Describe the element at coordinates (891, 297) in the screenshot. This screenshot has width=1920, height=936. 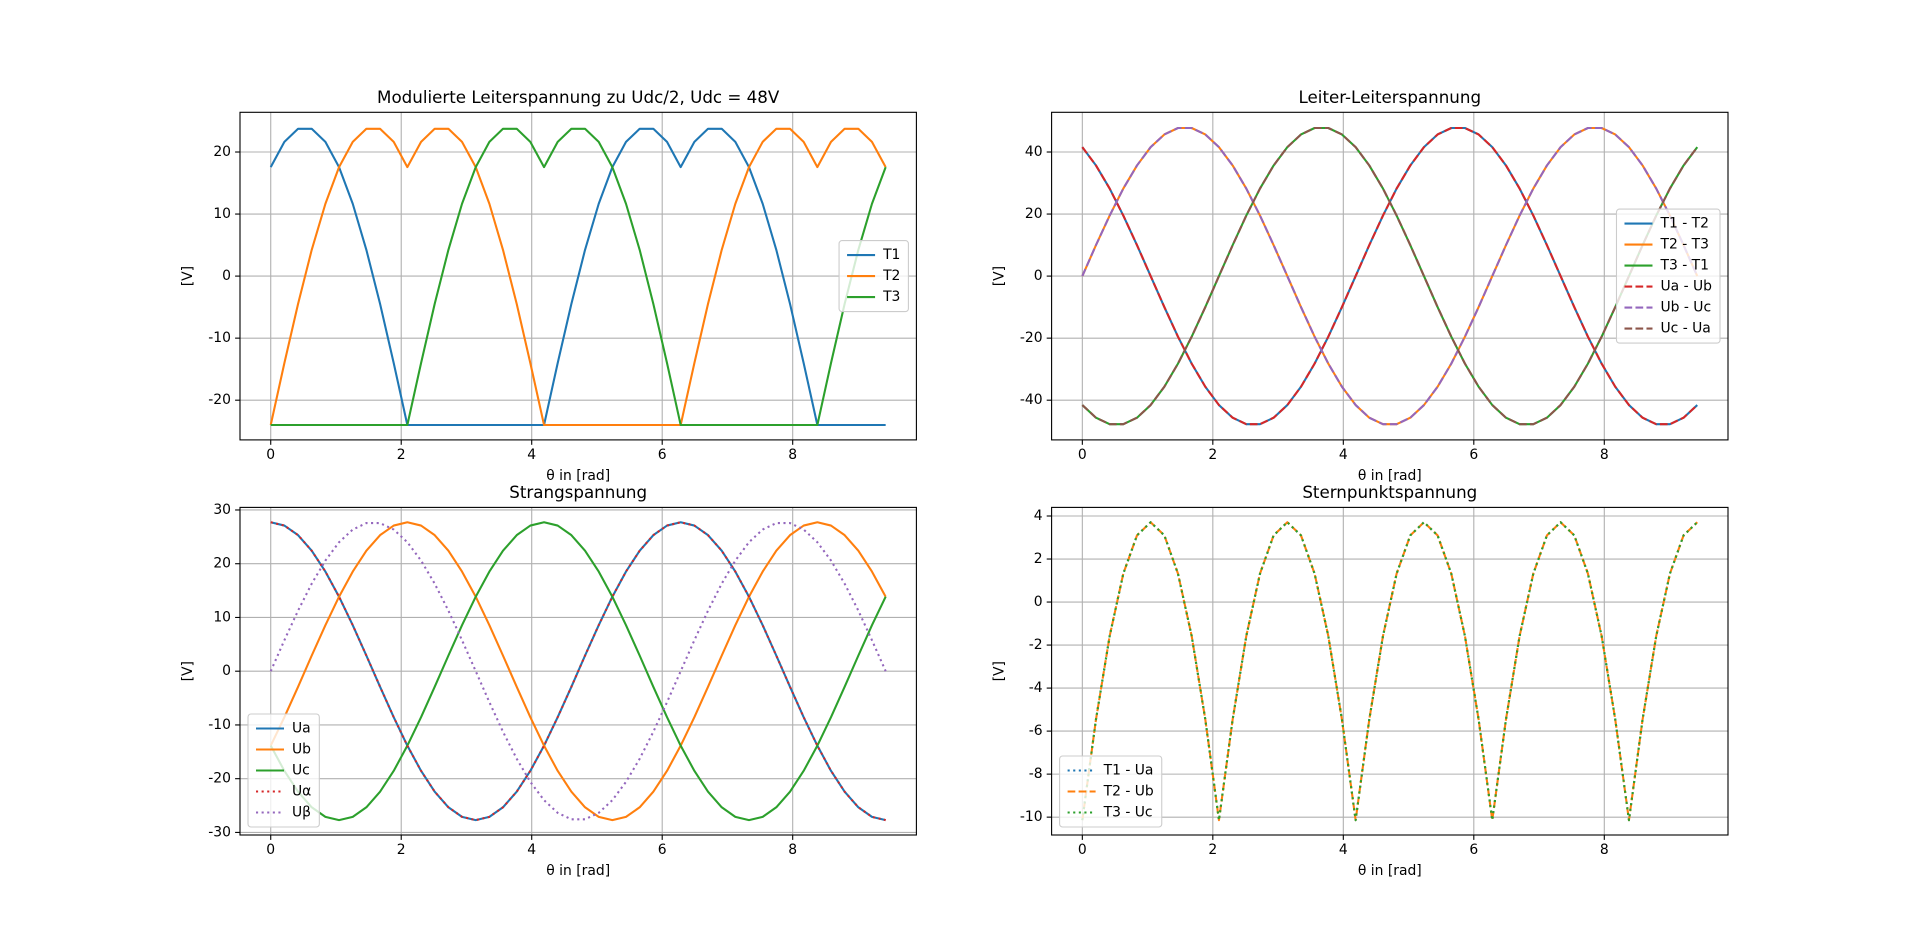
I see `legend-label: T3` at that location.